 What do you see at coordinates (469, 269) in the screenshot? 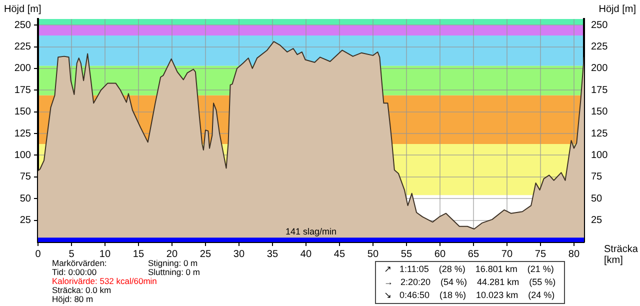
I see `text: ↗ 1:11:05 (28 %) 16.801 km (21 %)` at bounding box center [469, 269].